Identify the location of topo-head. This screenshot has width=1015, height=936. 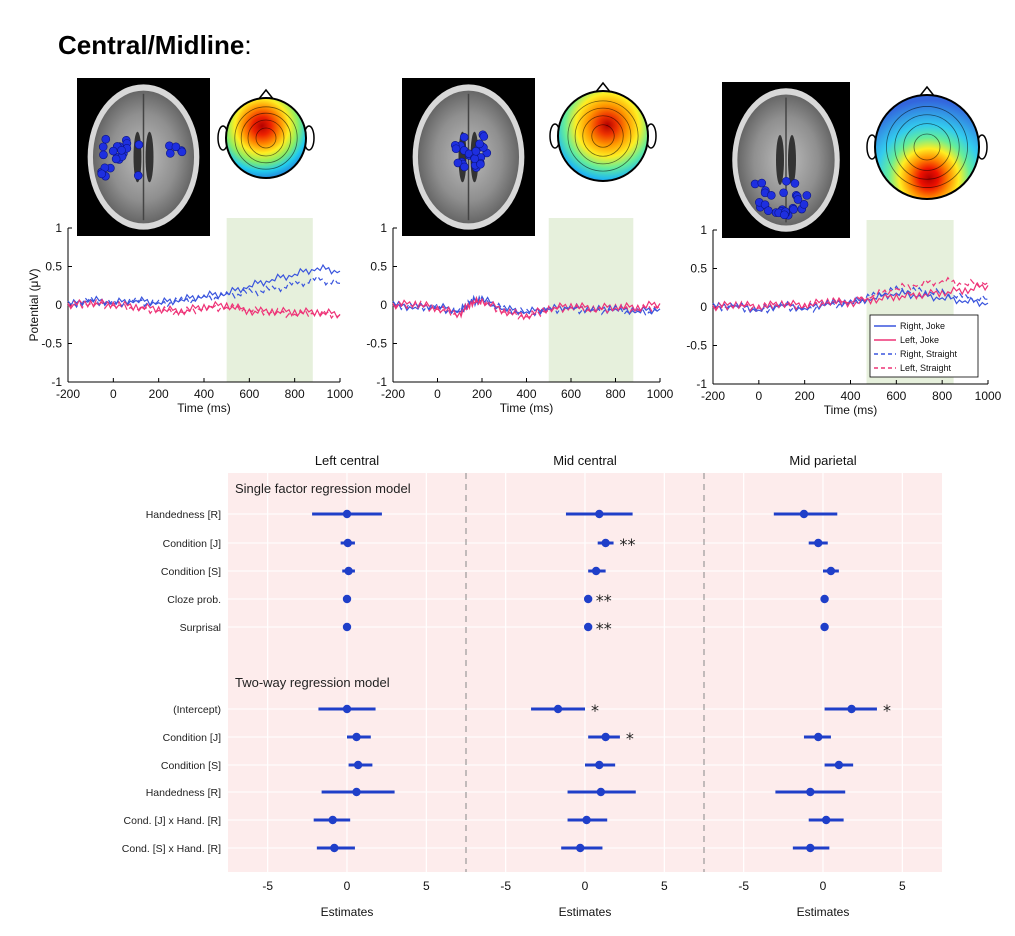
(927, 147).